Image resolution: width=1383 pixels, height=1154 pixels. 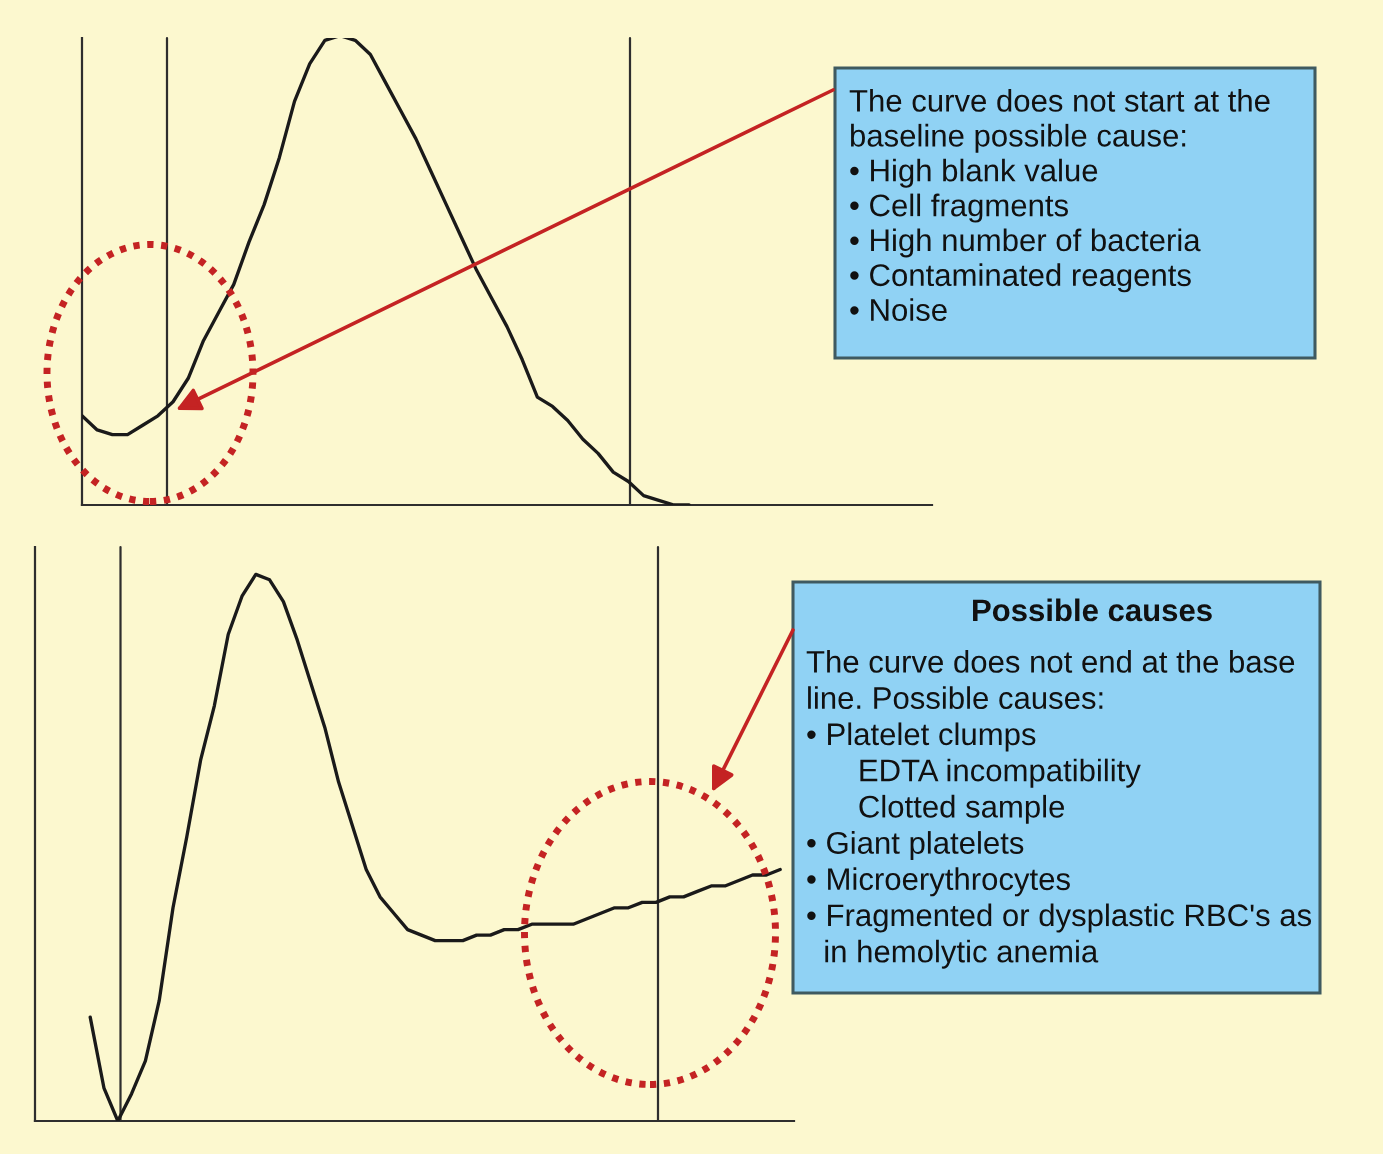 What do you see at coordinates (1059, 205) in the screenshot?
I see `annotation: The curve does not start at the baseline possible cause: • High blank value • Cell fragments • High number of bacteria • Contaminated reagents • Noise` at bounding box center [1059, 205].